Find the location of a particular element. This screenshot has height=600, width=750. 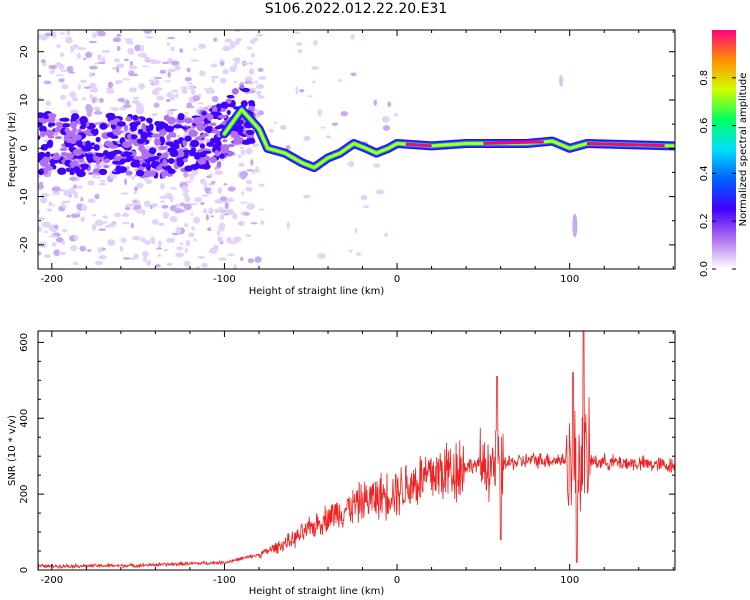

x-tick-label: 0 is located at coordinates (397, 580).